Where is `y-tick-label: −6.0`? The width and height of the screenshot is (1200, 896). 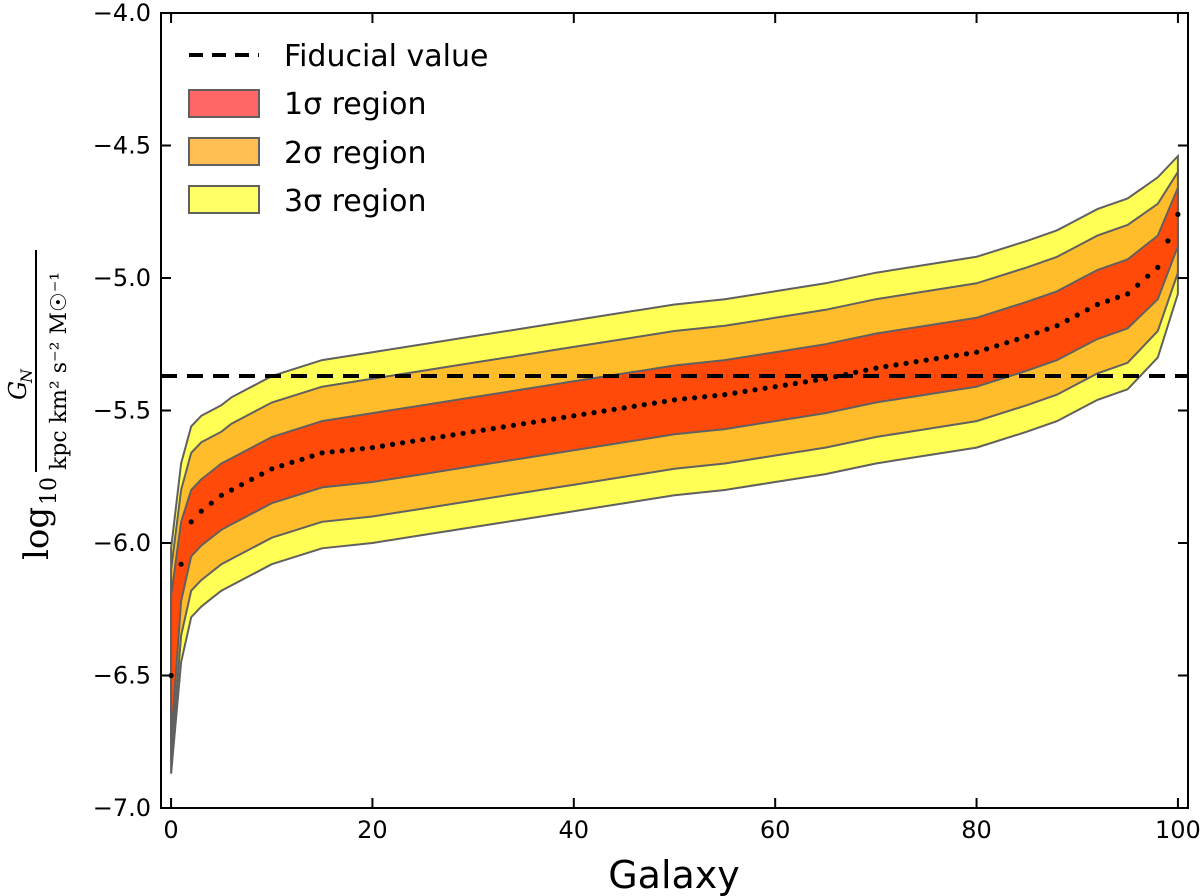 y-tick-label: −6.0 is located at coordinates (122, 543).